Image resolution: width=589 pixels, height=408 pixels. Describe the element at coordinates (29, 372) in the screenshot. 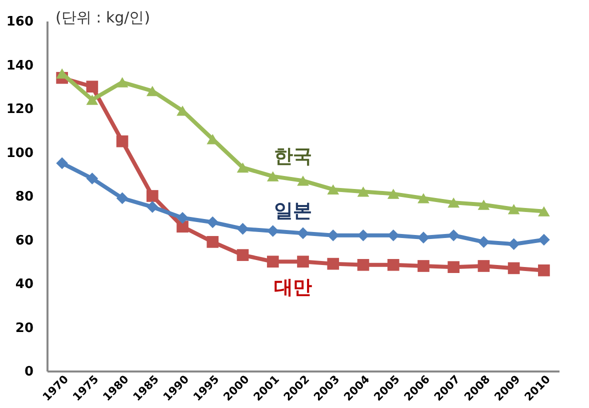

I see `y-tick-label: 0` at that location.